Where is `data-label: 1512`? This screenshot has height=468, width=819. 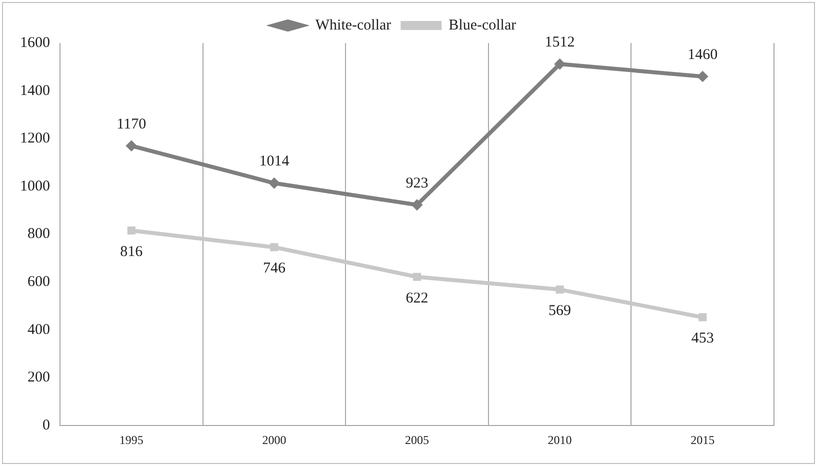
data-label: 1512 is located at coordinates (559, 42).